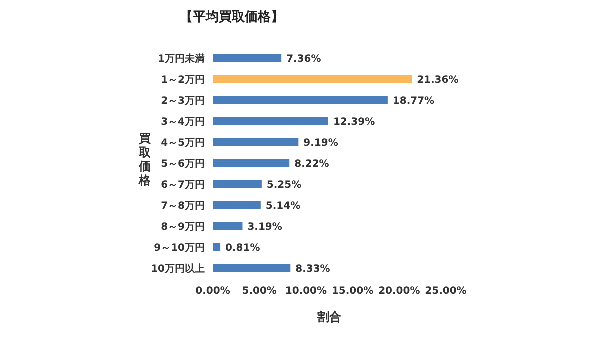  What do you see at coordinates (413, 101) in the screenshot?
I see `data-label: 18.77%` at bounding box center [413, 101].